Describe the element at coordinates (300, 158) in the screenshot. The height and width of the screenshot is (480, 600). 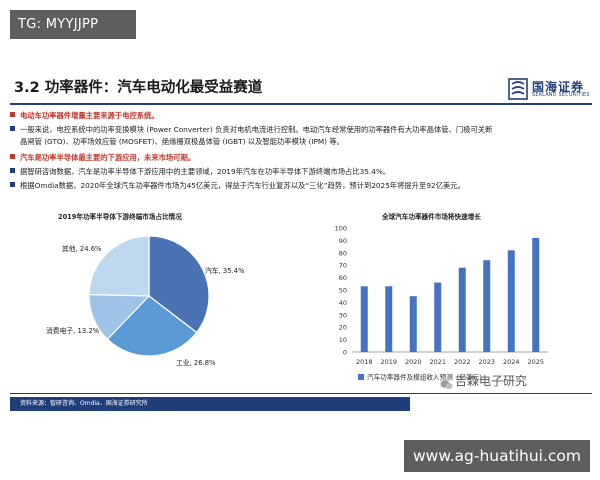
I see `bullet-3: 汽车是功率半导体最主要的下游应用，未来市场可期。` at that location.